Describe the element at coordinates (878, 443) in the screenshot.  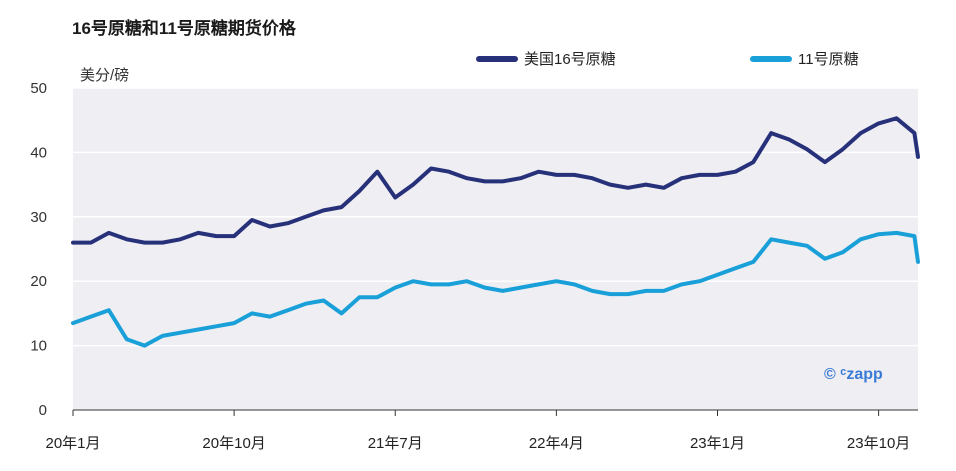
I see `x-tick-label: 23年10月` at that location.